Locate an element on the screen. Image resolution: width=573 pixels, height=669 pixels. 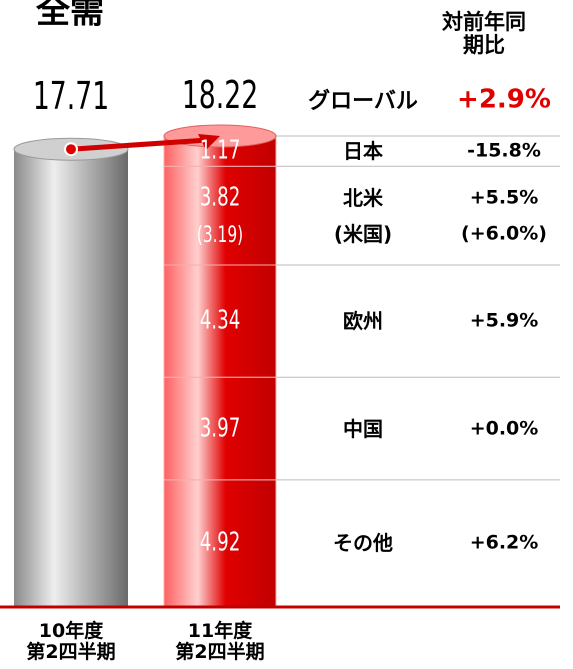
row-change: (+6.0%) is located at coordinates (504, 233).